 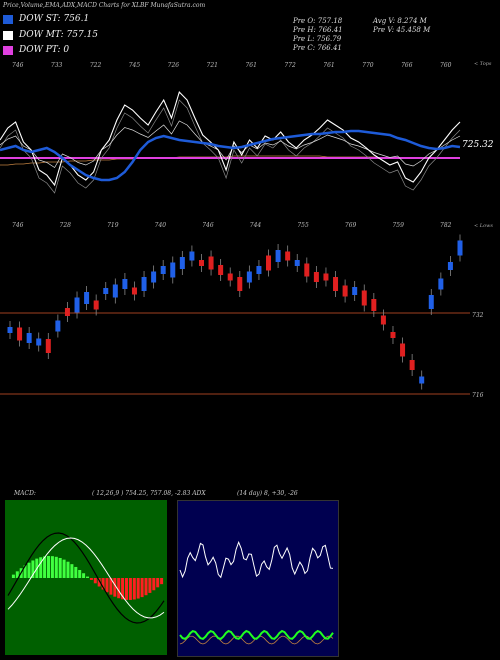 What do you see at coordinates (318, 30) in the screenshot?
I see `pre-high: Pre H: 766.41` at bounding box center [318, 30].